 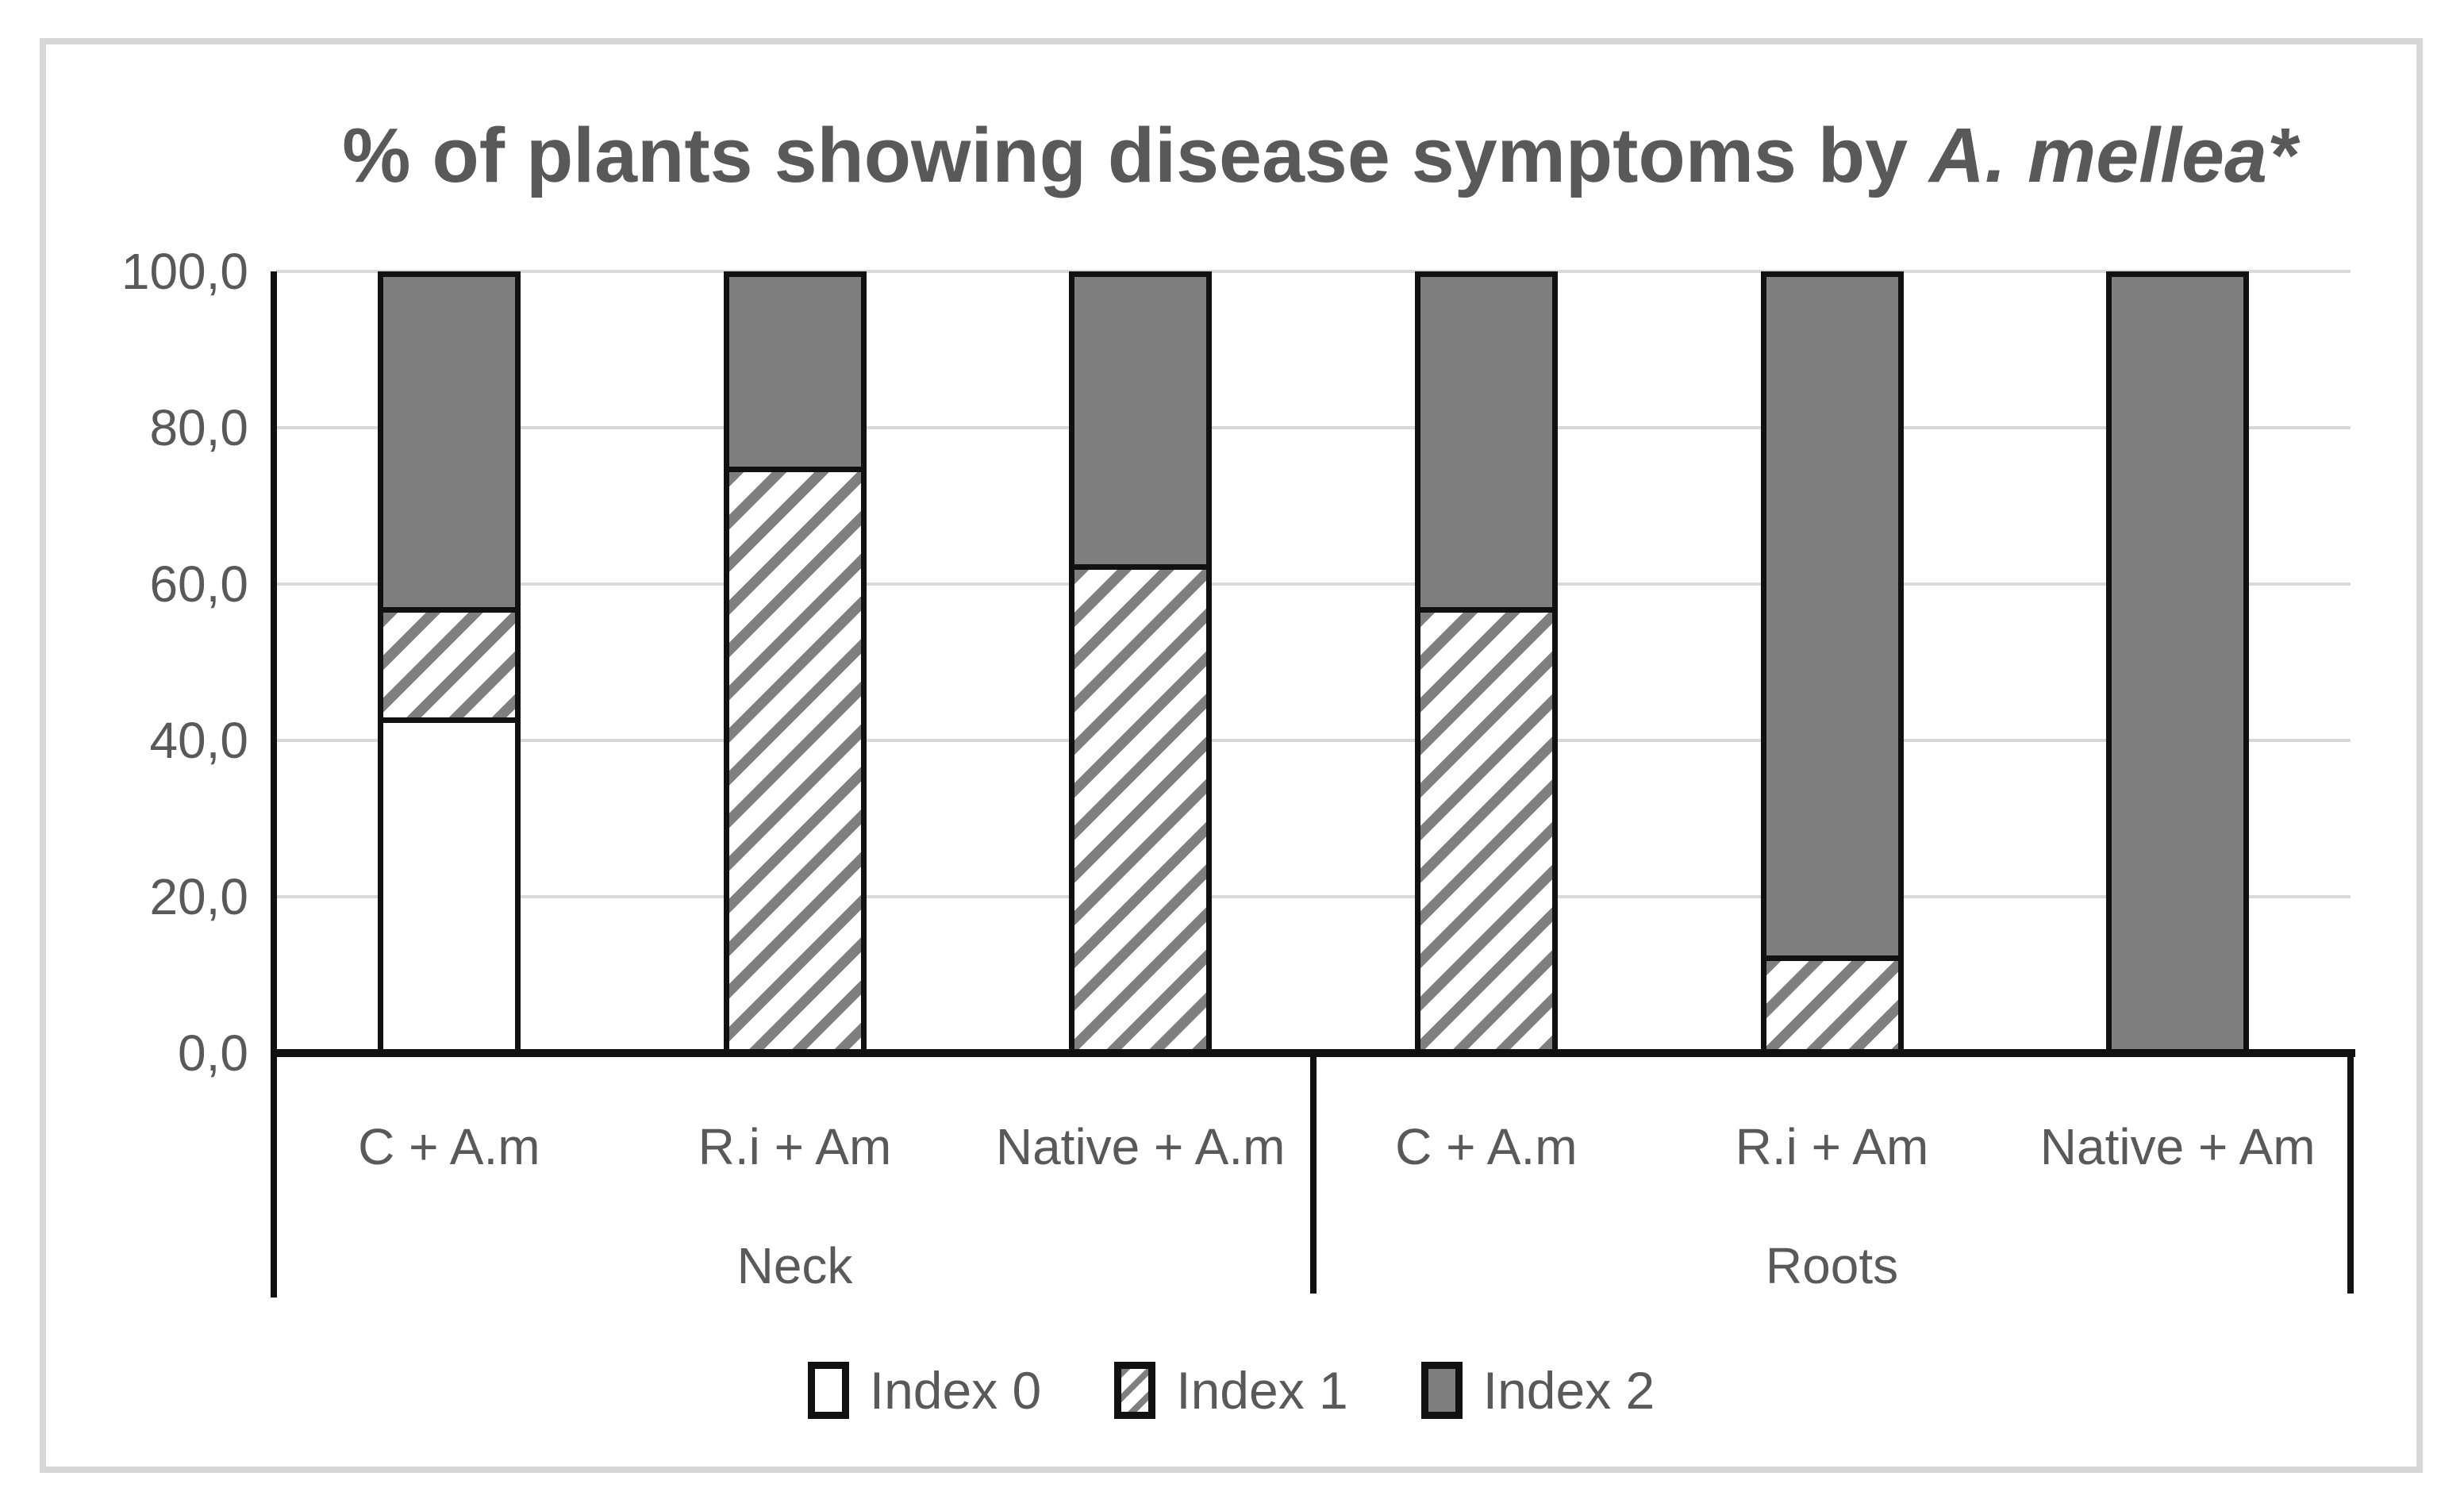 What do you see at coordinates (1136, 155) in the screenshot?
I see `chart-title-text: % of plants showing disease symptoms by` at bounding box center [1136, 155].